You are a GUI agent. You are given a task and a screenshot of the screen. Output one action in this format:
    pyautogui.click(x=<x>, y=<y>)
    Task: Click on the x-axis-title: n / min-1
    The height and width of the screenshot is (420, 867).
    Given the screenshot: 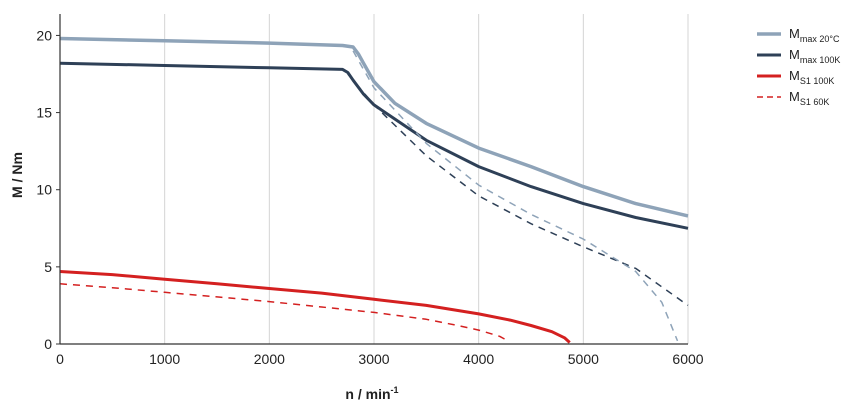 What is the action you would take?
    pyautogui.click(x=371, y=393)
    